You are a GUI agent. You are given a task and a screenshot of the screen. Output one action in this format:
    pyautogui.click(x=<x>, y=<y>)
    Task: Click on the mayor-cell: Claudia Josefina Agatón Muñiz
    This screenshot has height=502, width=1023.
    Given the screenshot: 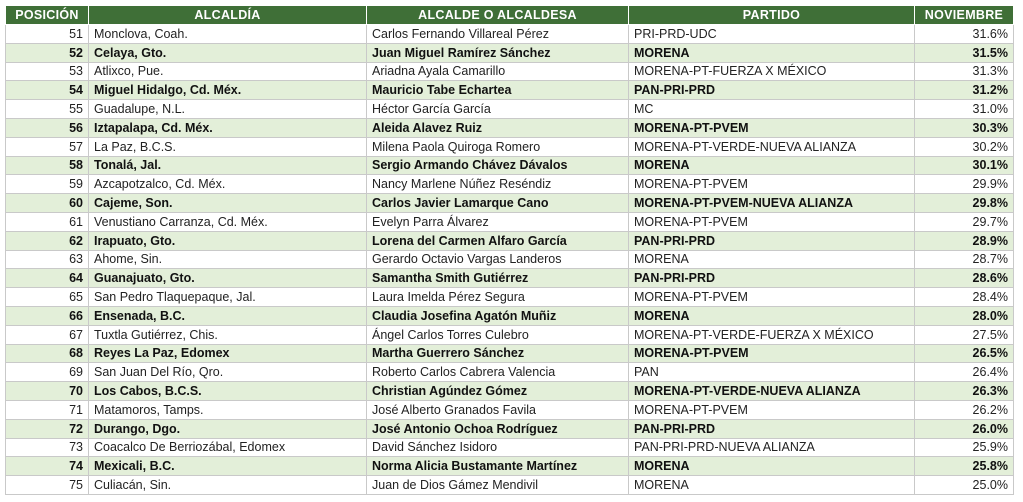 What is the action you would take?
    pyautogui.click(x=497, y=315)
    